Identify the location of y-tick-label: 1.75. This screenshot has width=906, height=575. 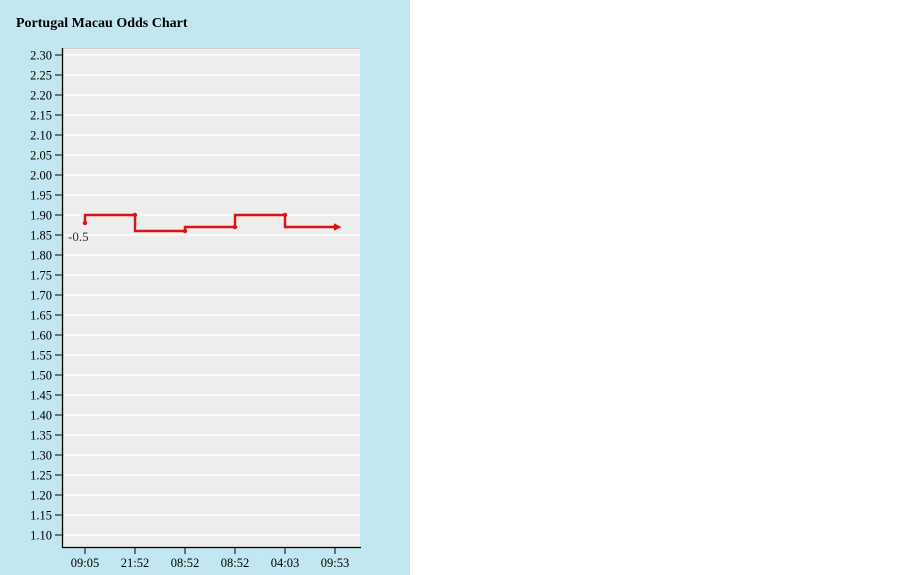
(41, 276).